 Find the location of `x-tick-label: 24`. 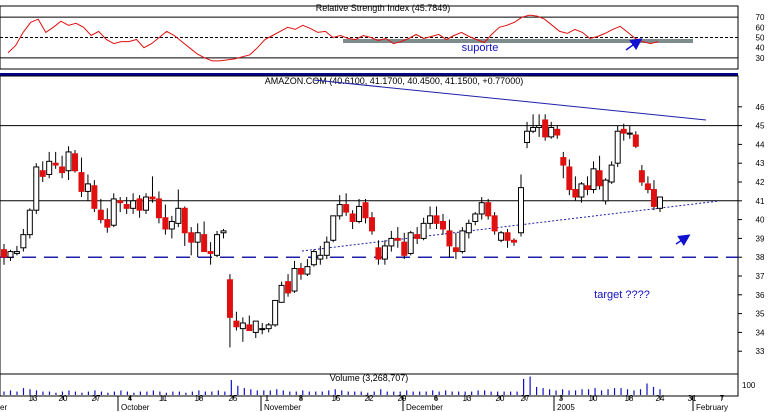

x-tick-label: 24 is located at coordinates (660, 398).